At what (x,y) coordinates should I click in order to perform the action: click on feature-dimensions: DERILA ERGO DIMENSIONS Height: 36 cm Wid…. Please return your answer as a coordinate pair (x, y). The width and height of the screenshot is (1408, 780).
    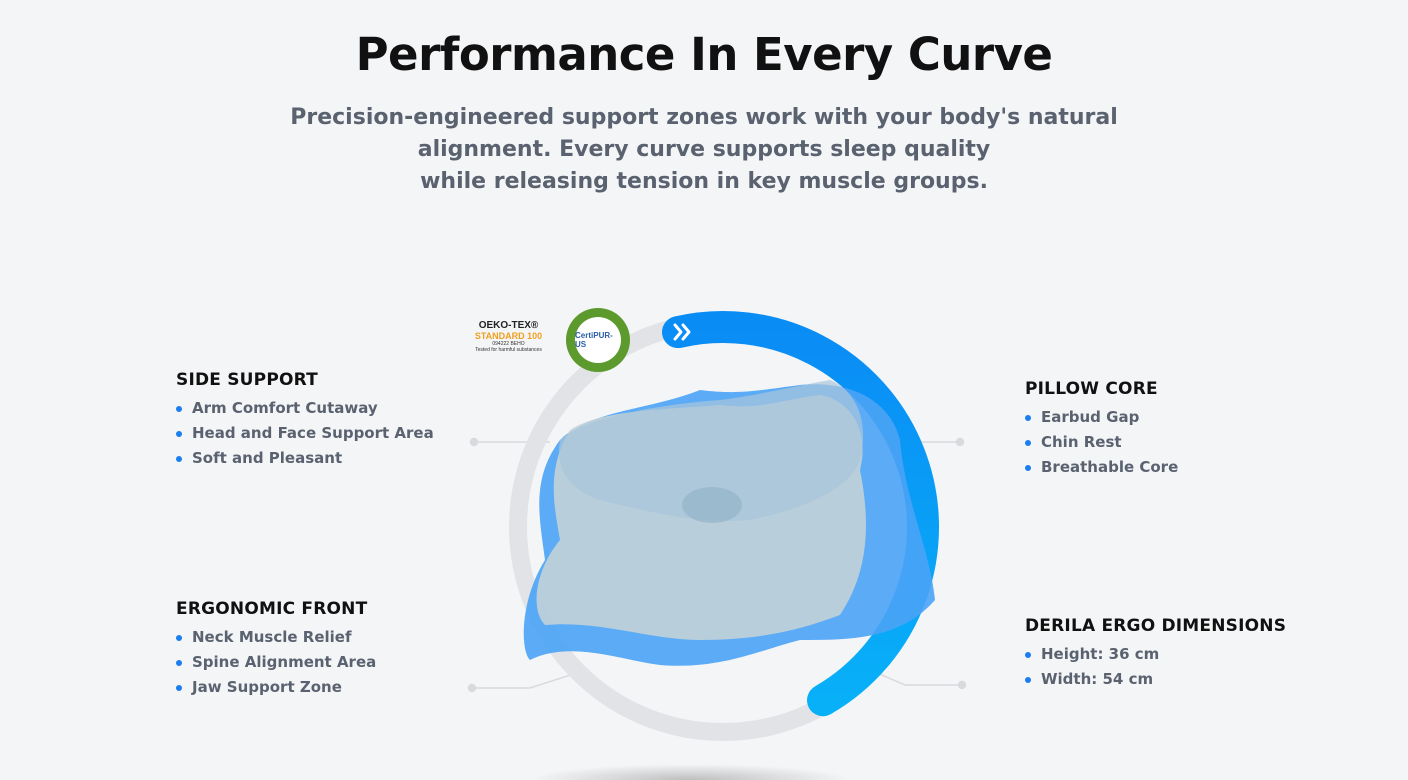
    Looking at the image, I should click on (1155, 654).